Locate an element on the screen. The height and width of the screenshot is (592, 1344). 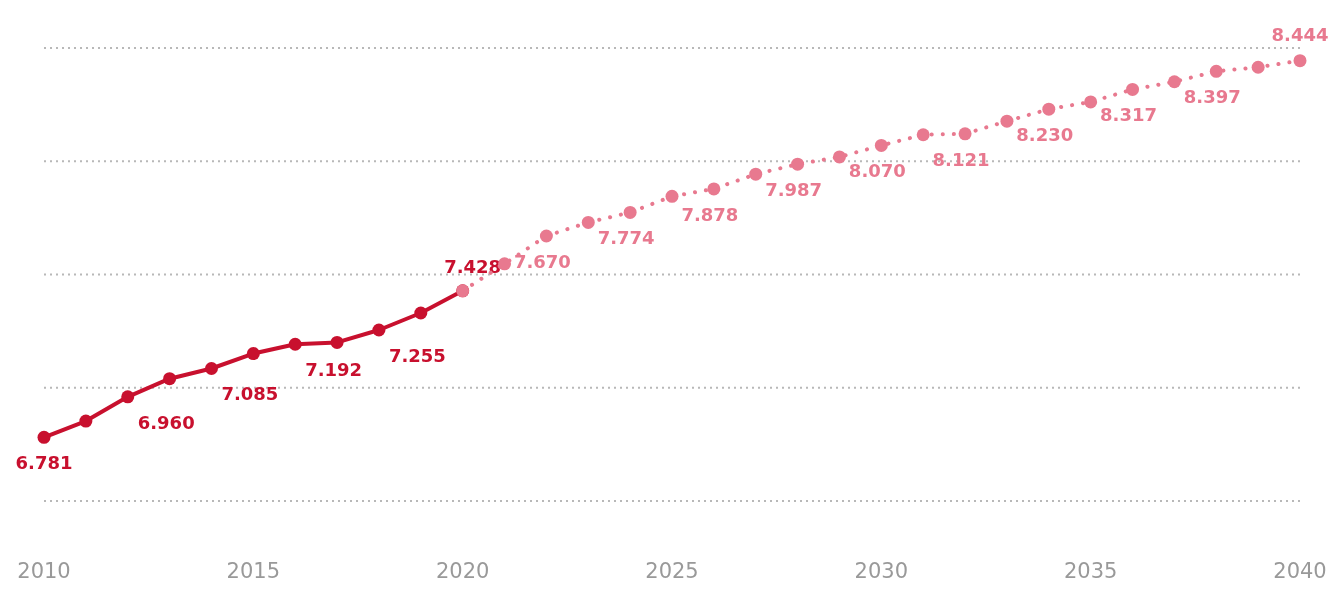
data-label: 8.317 is located at coordinates (1128, 115).